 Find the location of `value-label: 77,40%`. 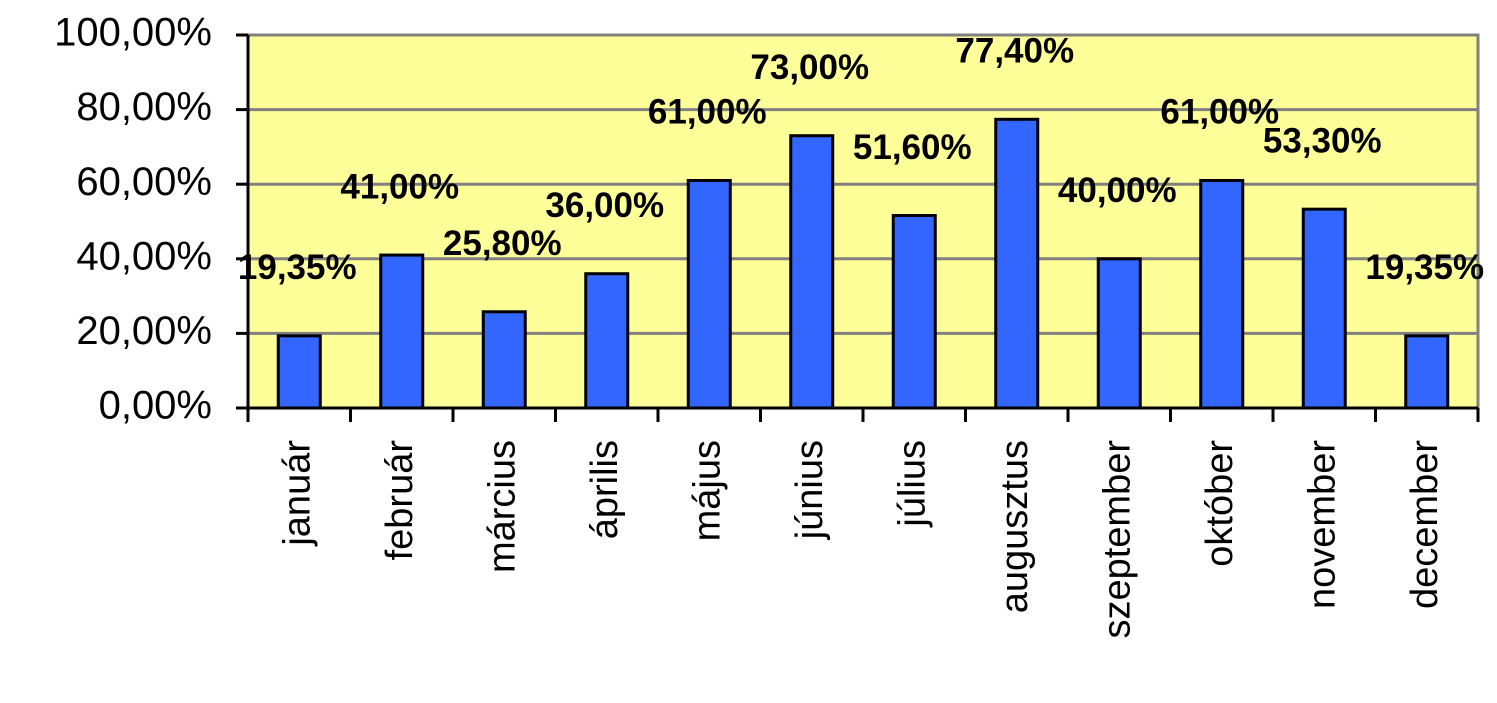

value-label: 77,40% is located at coordinates (1014, 51).